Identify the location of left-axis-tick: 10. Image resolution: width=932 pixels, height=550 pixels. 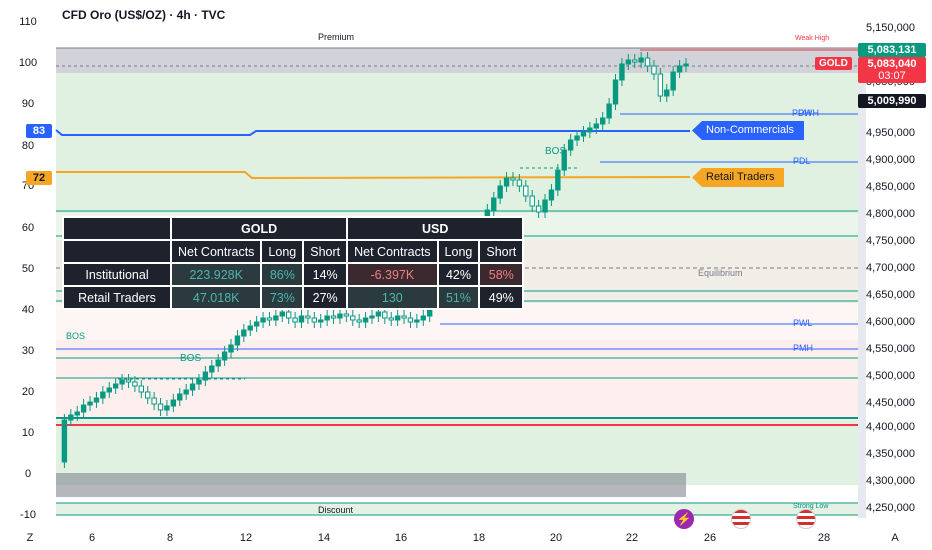
(28, 433).